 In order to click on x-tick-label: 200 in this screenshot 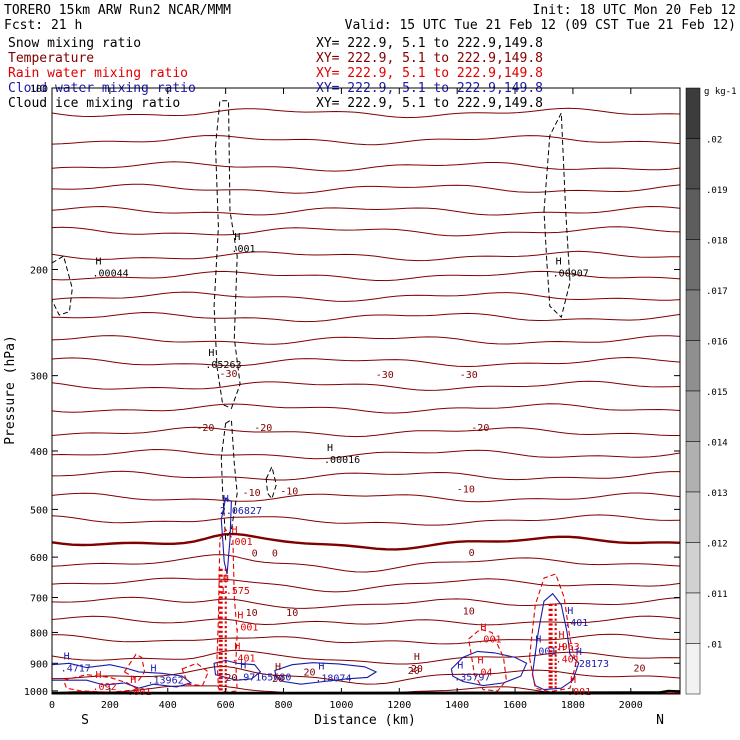, I will do `click(110, 705)`.